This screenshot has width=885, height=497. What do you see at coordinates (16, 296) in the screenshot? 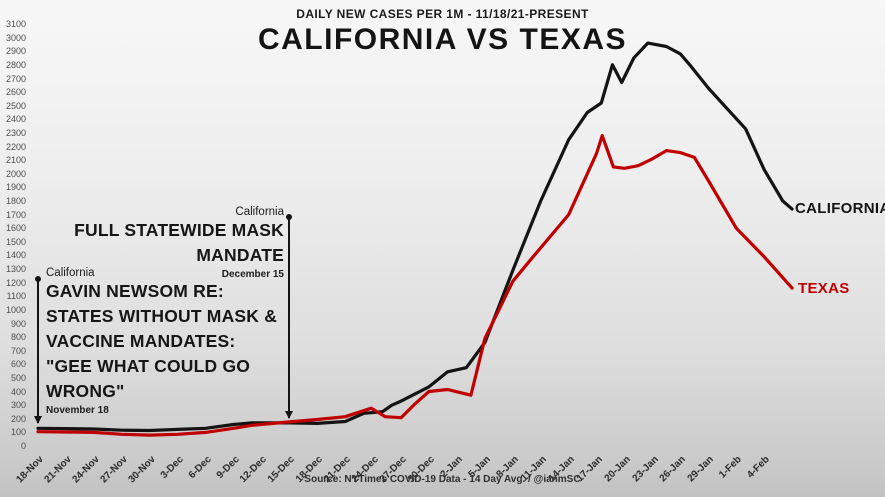
I see `y-tick-label: 1100` at bounding box center [16, 296].